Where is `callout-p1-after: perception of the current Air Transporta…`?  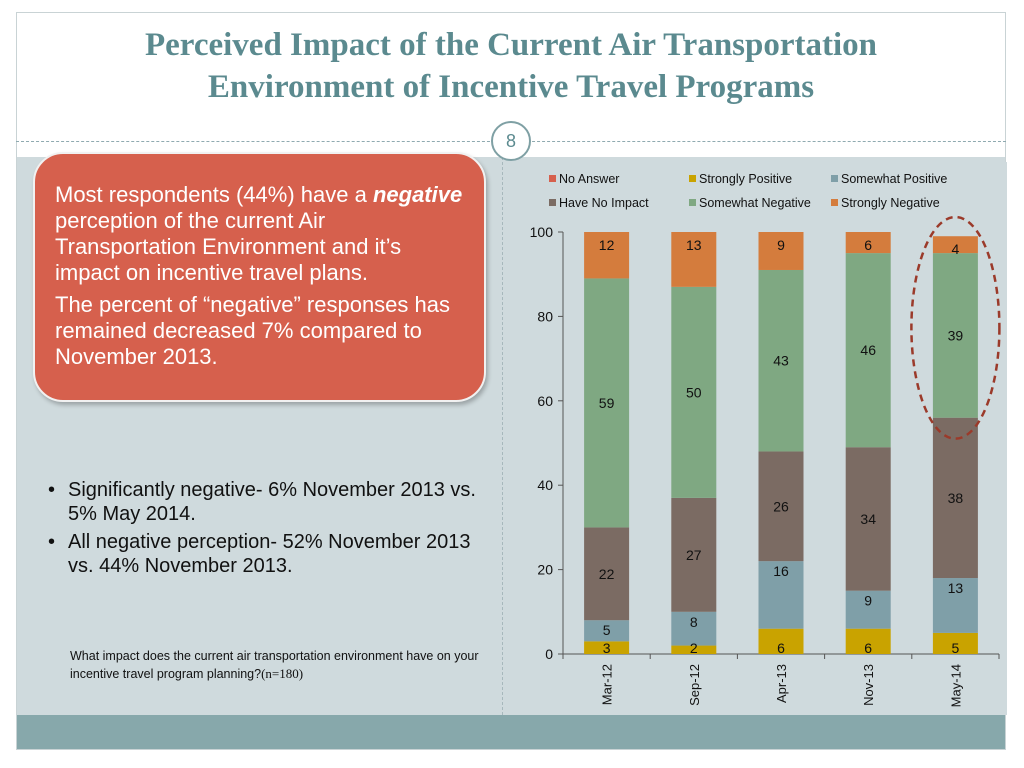 callout-p1-after: perception of the current Air Transporta… is located at coordinates (228, 246).